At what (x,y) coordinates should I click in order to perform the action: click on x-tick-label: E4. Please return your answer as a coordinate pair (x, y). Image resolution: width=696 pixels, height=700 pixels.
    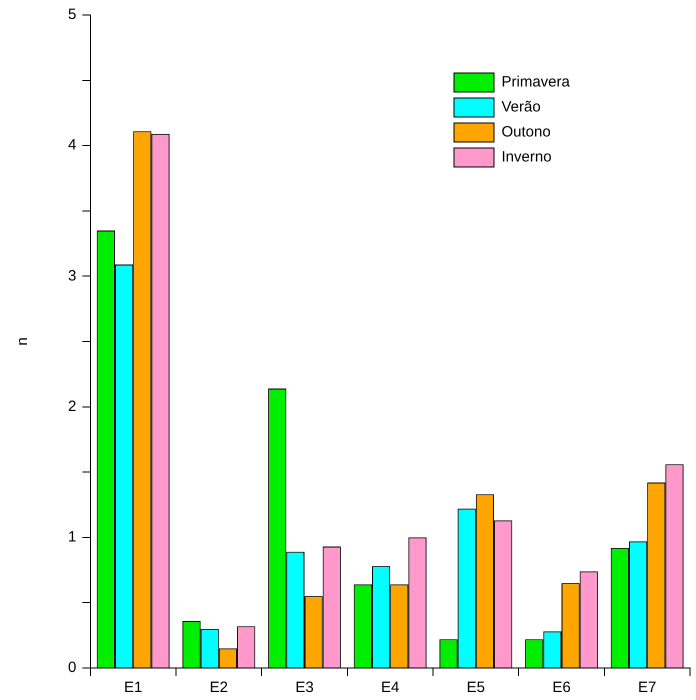
    Looking at the image, I should click on (390, 687).